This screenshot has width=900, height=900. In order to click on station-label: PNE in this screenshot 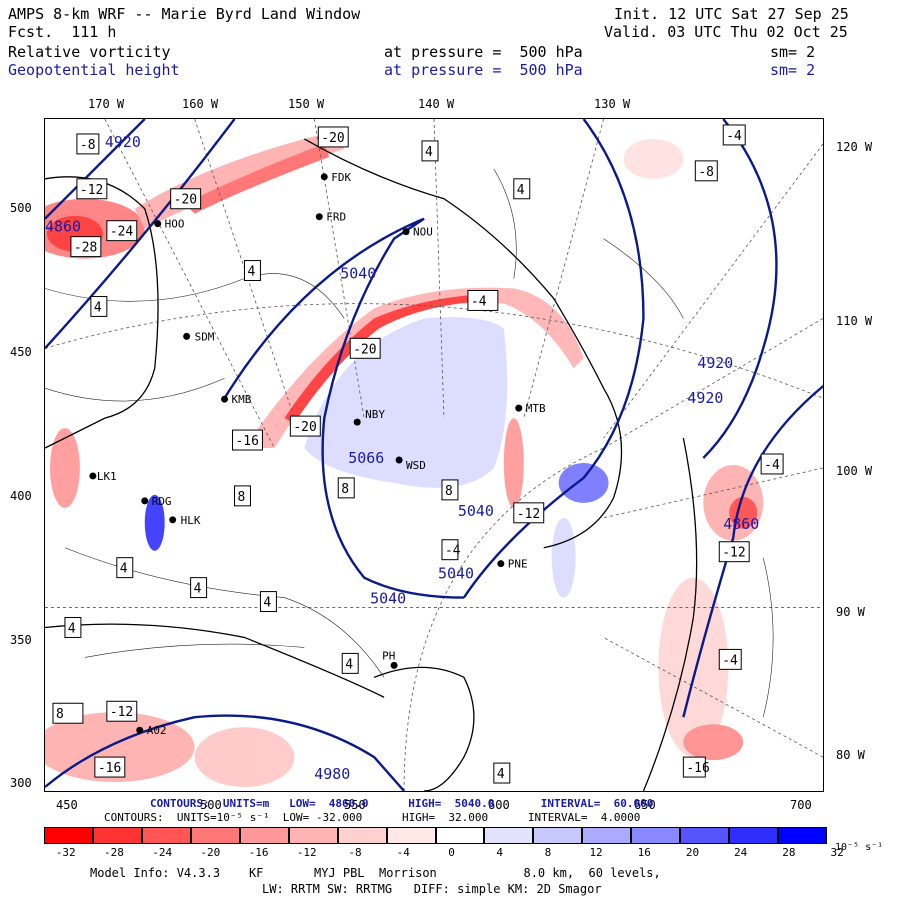, I will do `click(518, 564)`.